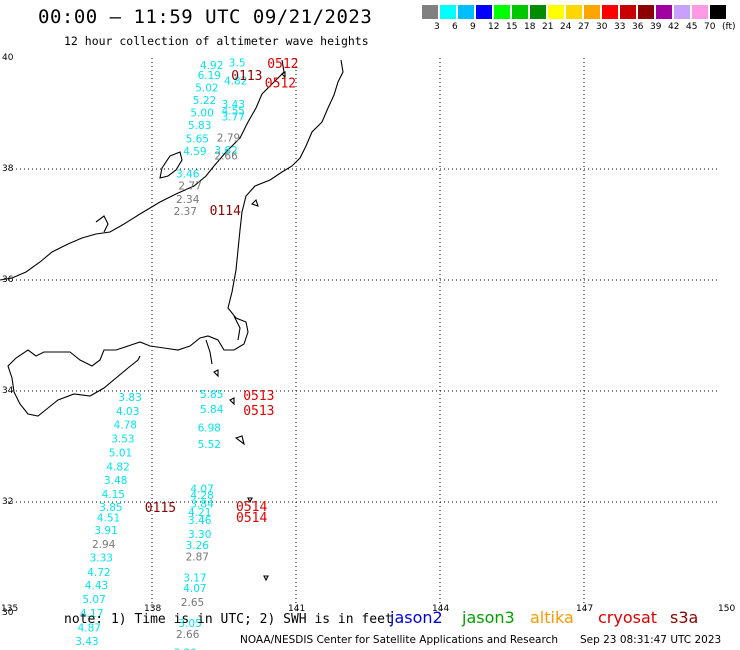  What do you see at coordinates (440, 609) in the screenshot?
I see `lon-tick-label: 144` at bounding box center [440, 609].